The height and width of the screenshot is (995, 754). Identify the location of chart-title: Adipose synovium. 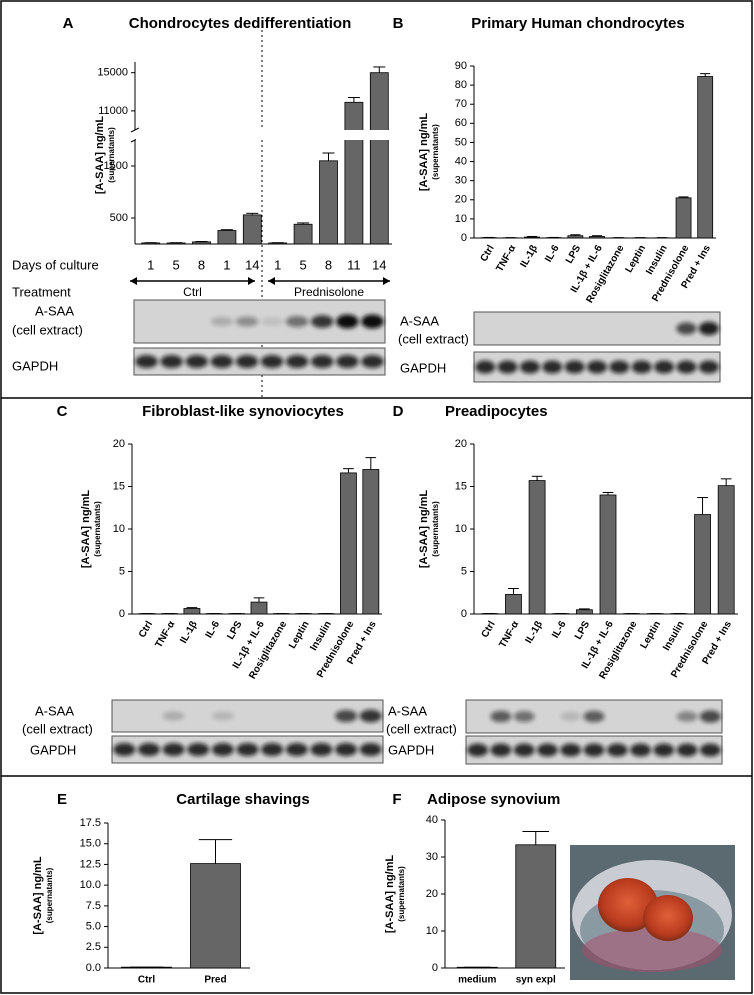
(493, 799).